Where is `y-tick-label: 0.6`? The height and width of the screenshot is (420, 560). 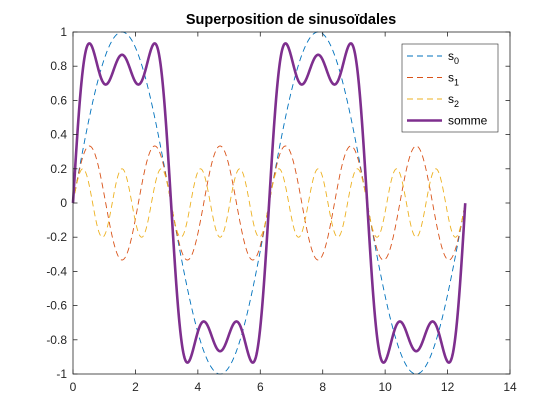
y-tick-label: 0.6 is located at coordinates (58, 100).